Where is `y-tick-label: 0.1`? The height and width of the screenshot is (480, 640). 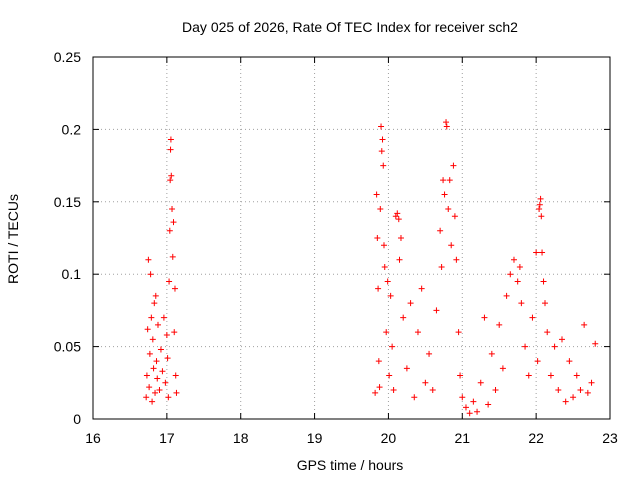 y-tick-label: 0.1 is located at coordinates (72, 274).